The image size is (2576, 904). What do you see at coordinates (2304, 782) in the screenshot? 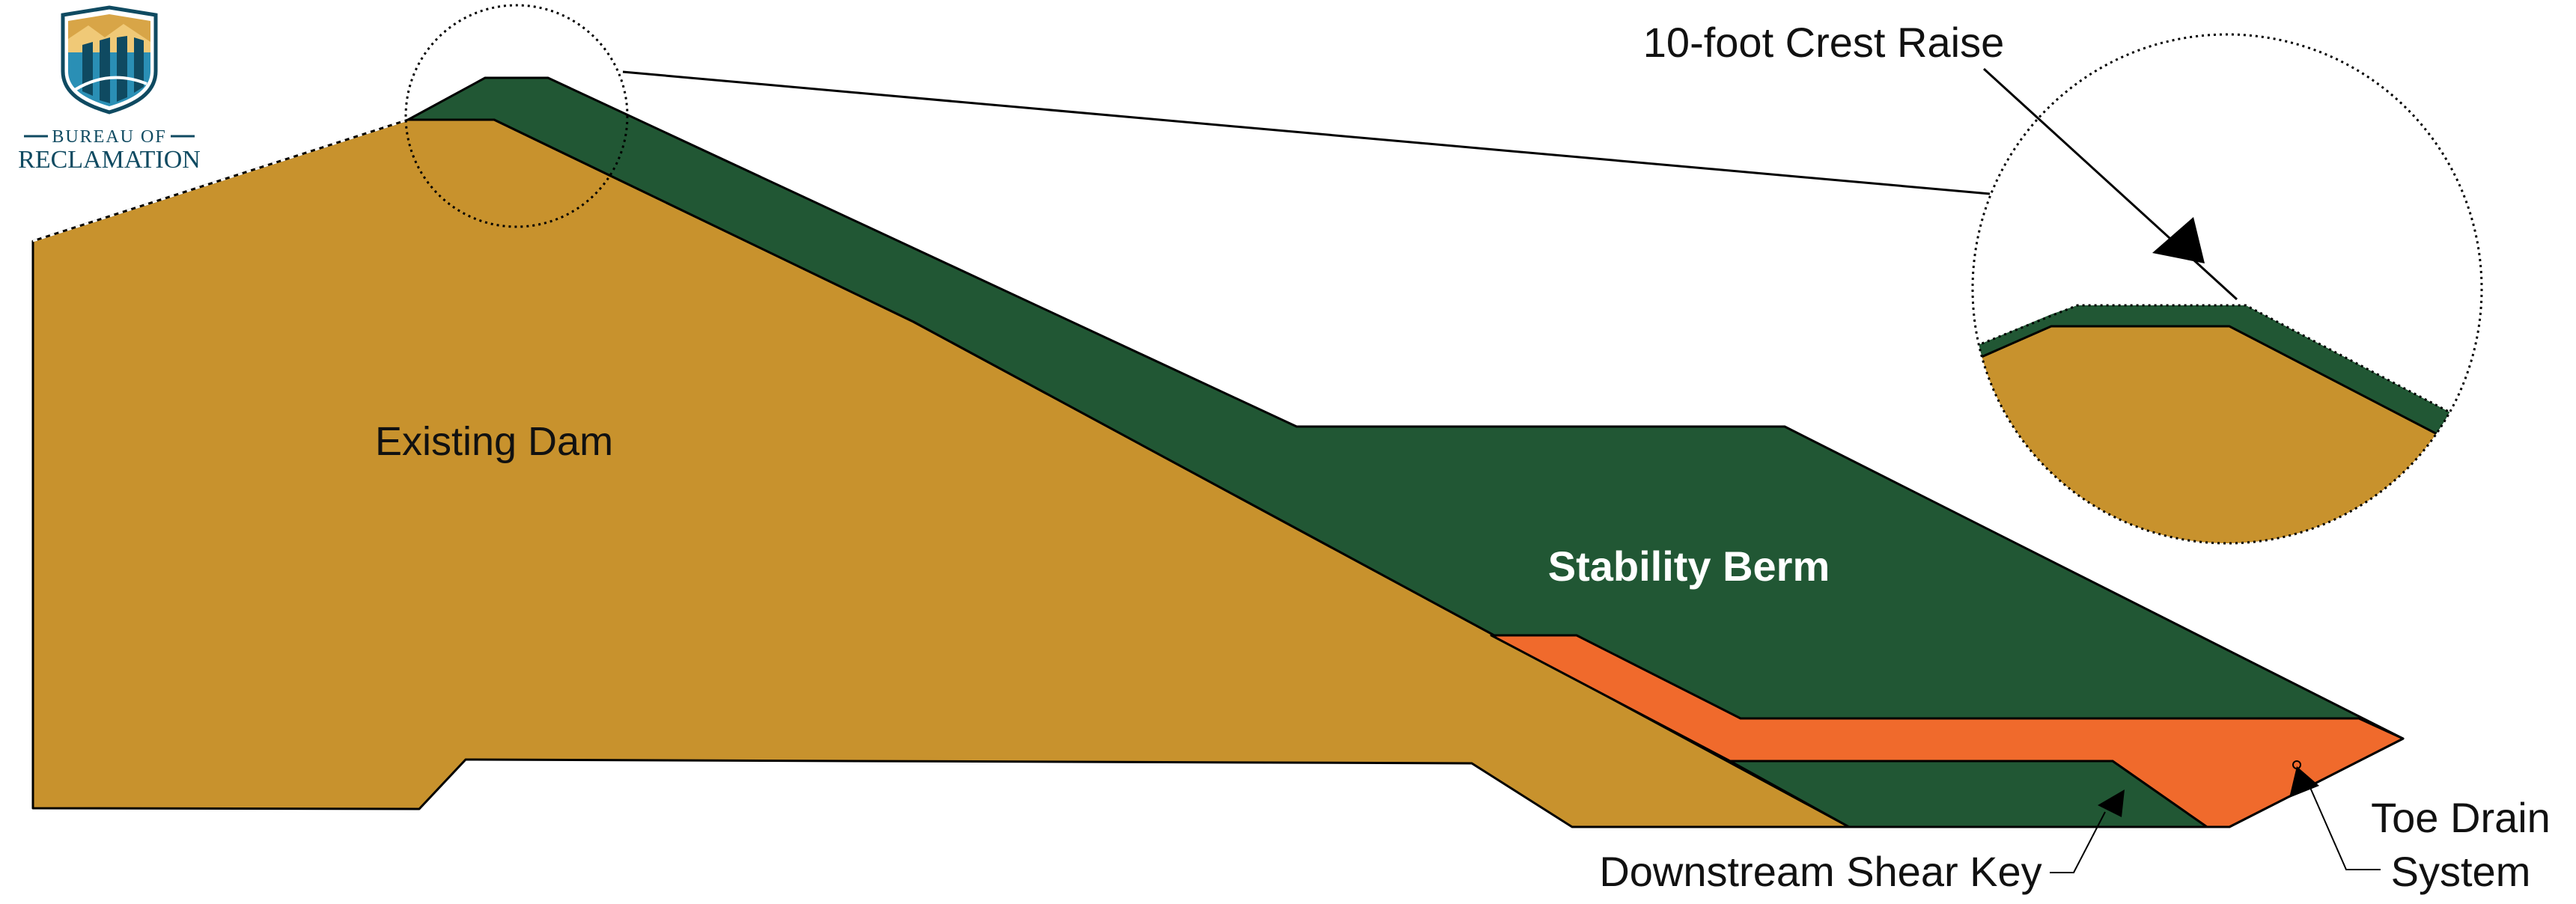
I see `toe-drain-arrow-icon` at bounding box center [2304, 782].